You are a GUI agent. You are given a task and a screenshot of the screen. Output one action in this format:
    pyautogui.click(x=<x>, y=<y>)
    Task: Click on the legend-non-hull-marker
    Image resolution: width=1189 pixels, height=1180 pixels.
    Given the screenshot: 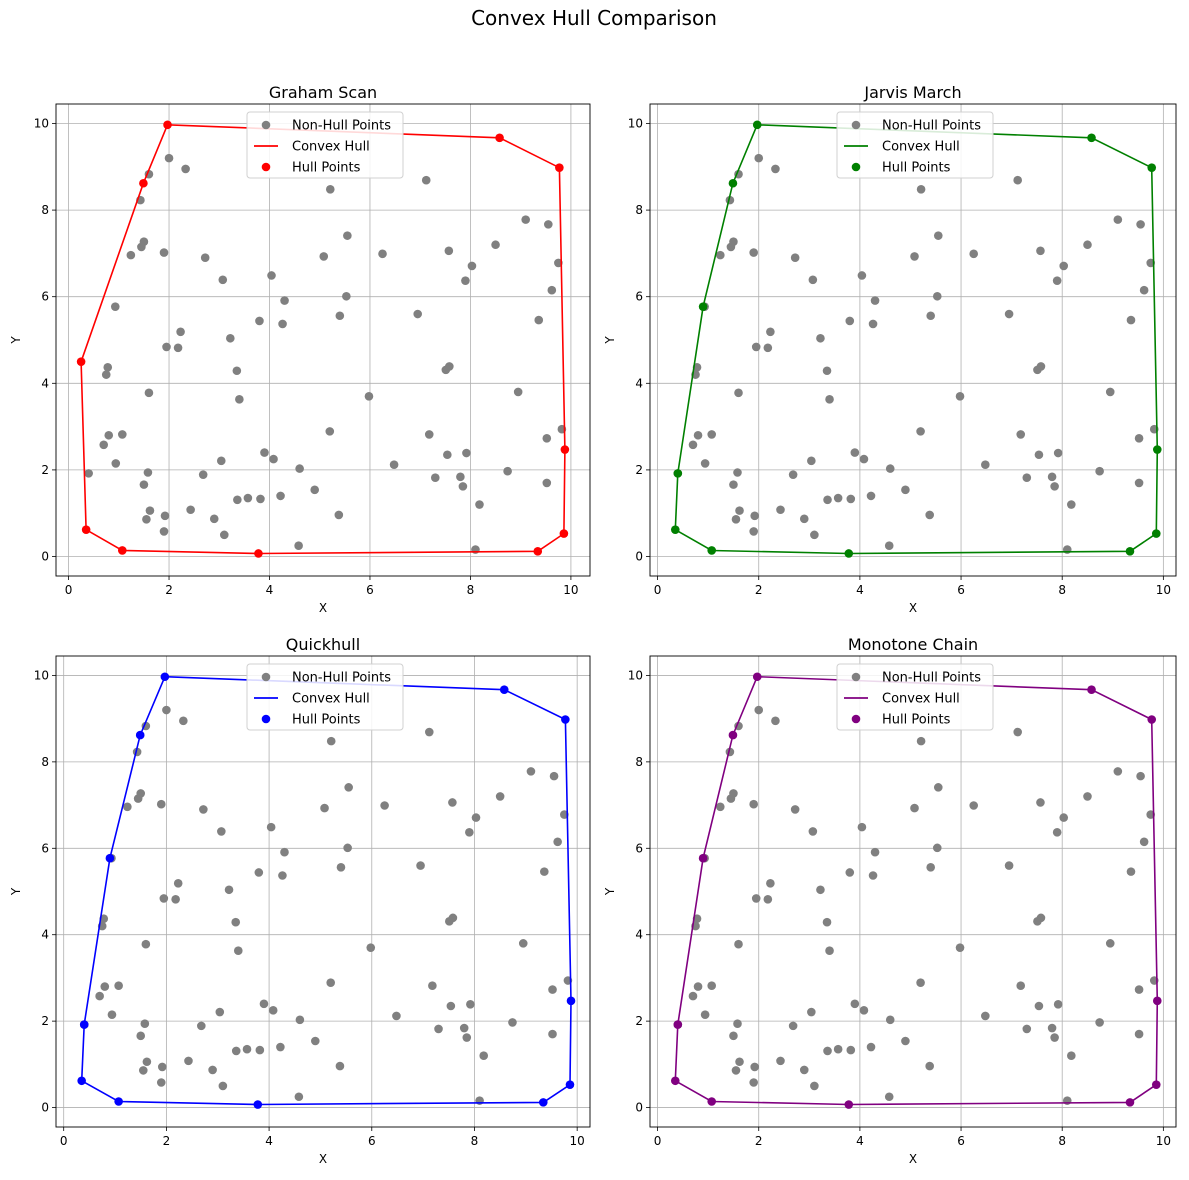 What is the action you would take?
    pyautogui.click(x=856, y=677)
    